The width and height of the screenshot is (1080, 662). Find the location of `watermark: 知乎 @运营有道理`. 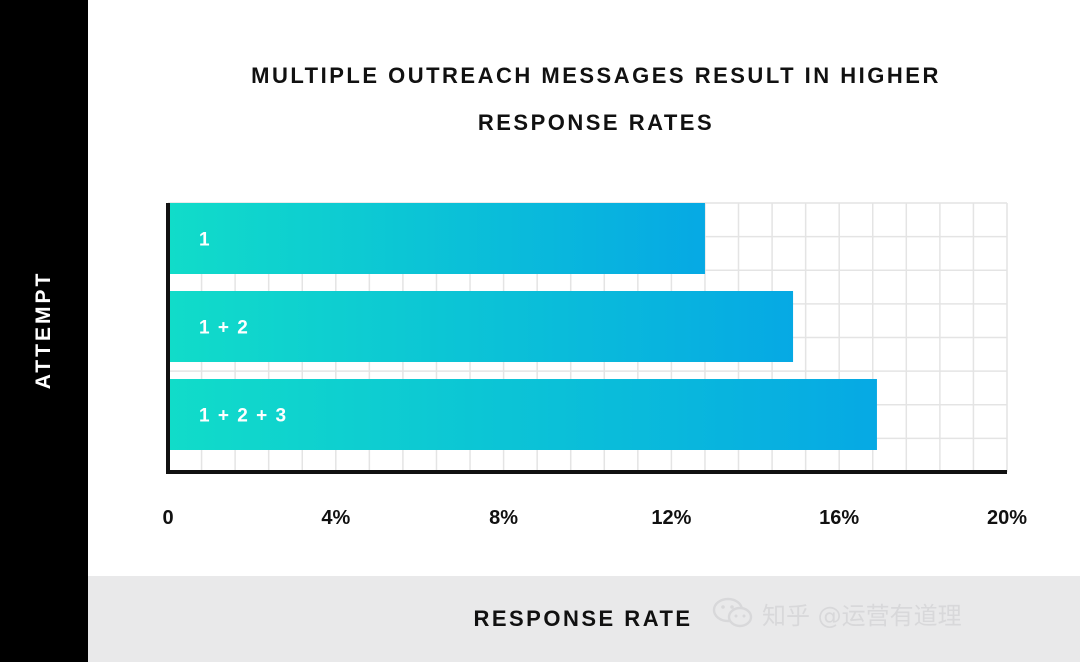

watermark: 知乎 @运营有道理 is located at coordinates (837, 613).